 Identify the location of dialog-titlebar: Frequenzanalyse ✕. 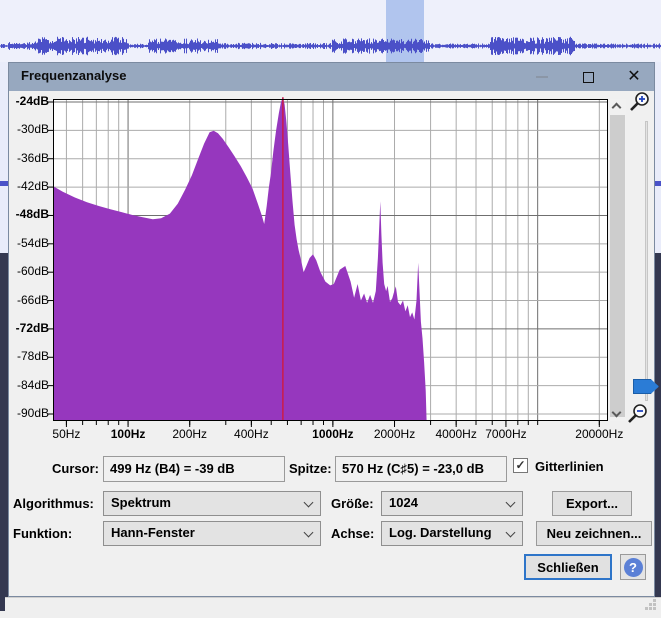
(331, 77).